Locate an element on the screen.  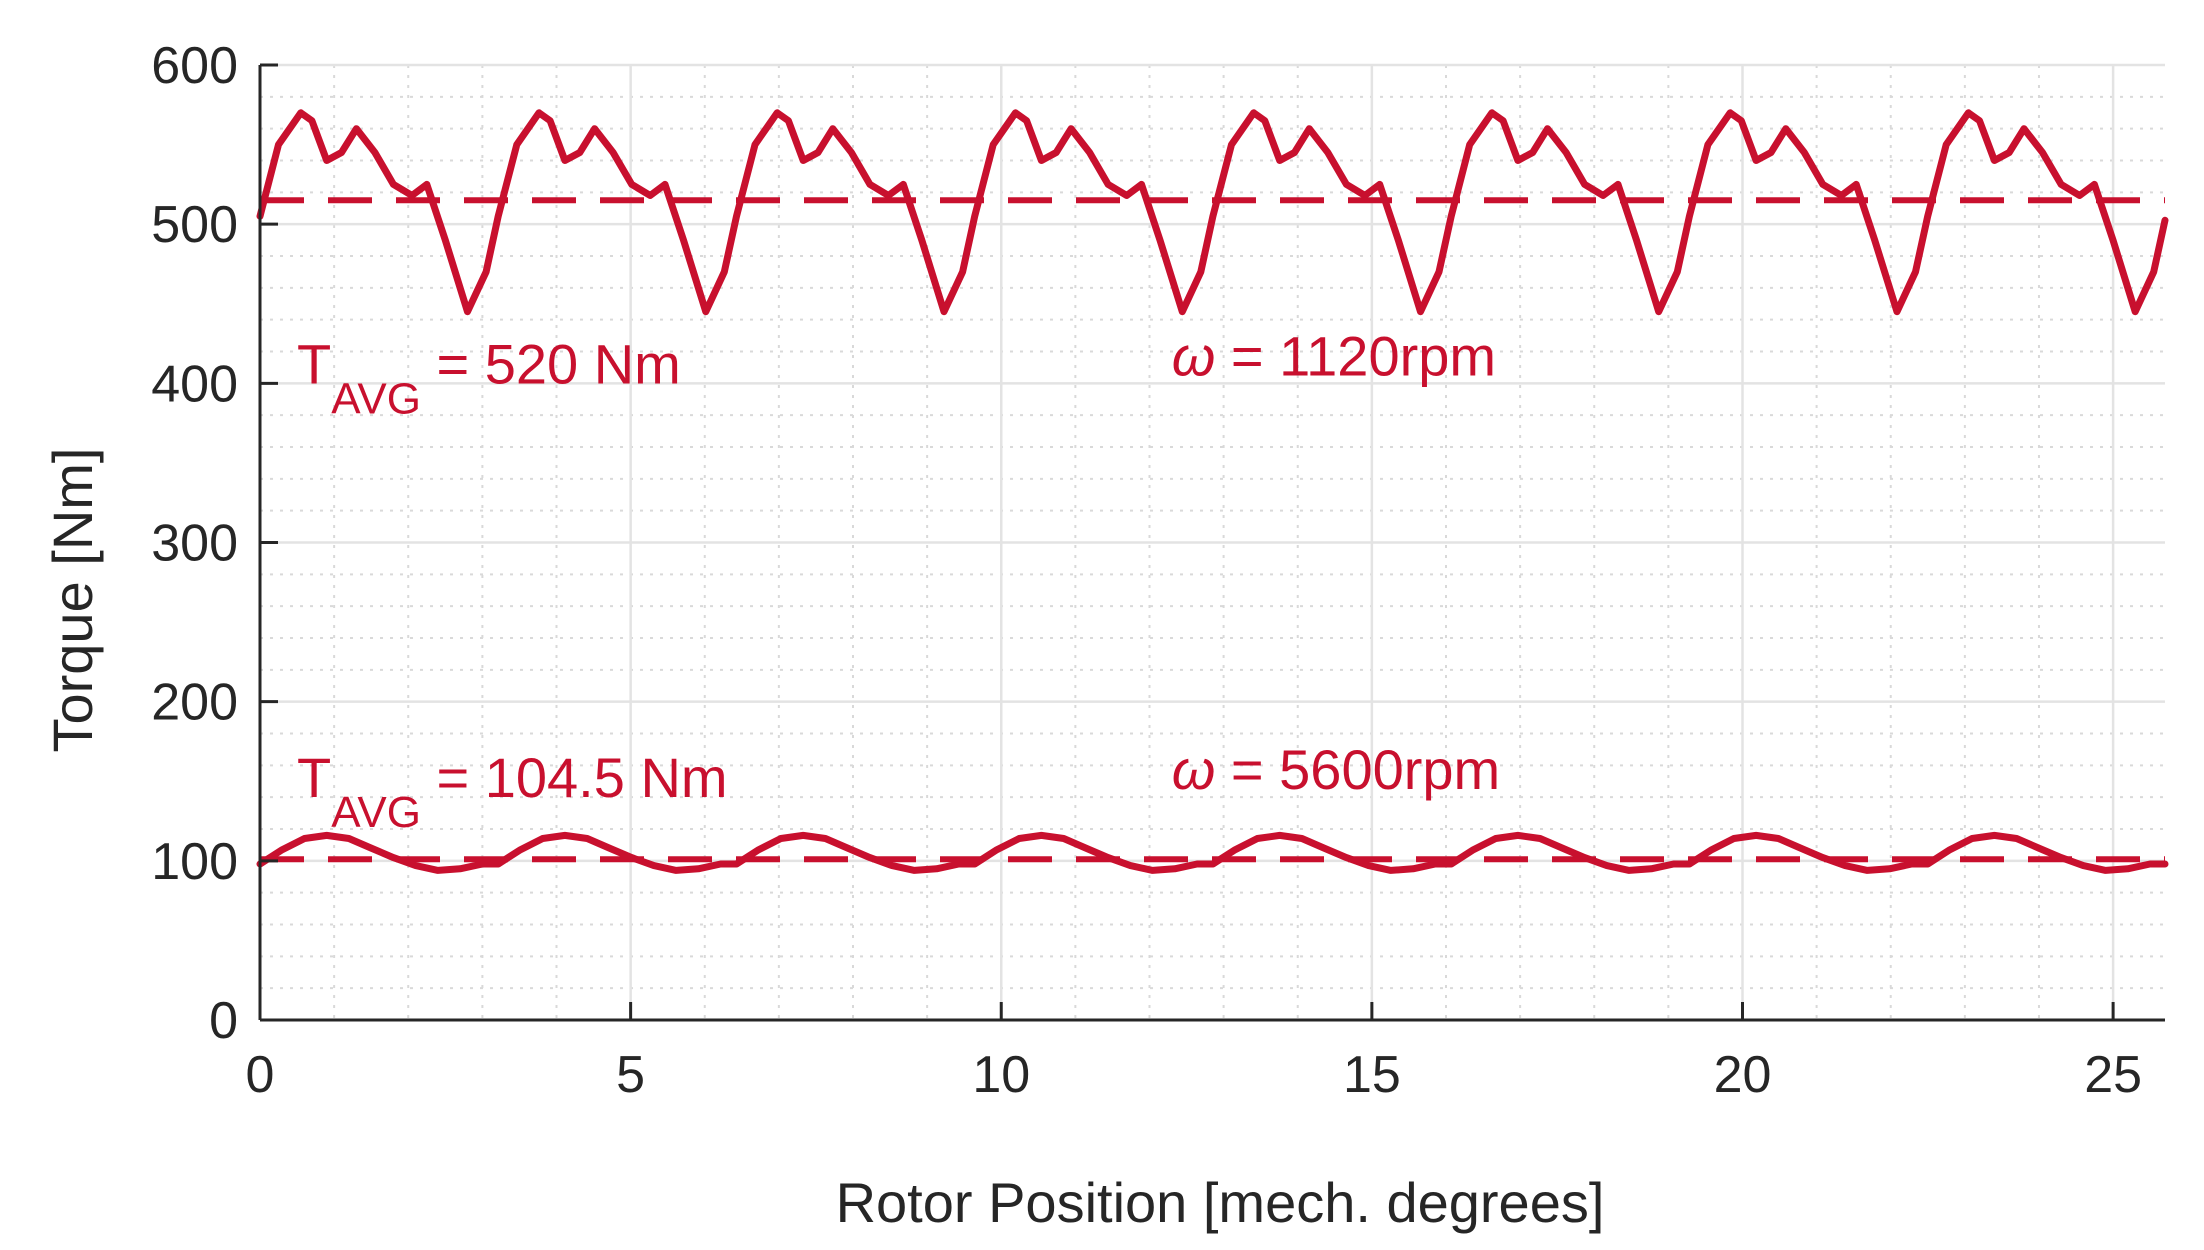
x-axis-label: Rotor Position [mech. degrees] is located at coordinates (1220, 1202).